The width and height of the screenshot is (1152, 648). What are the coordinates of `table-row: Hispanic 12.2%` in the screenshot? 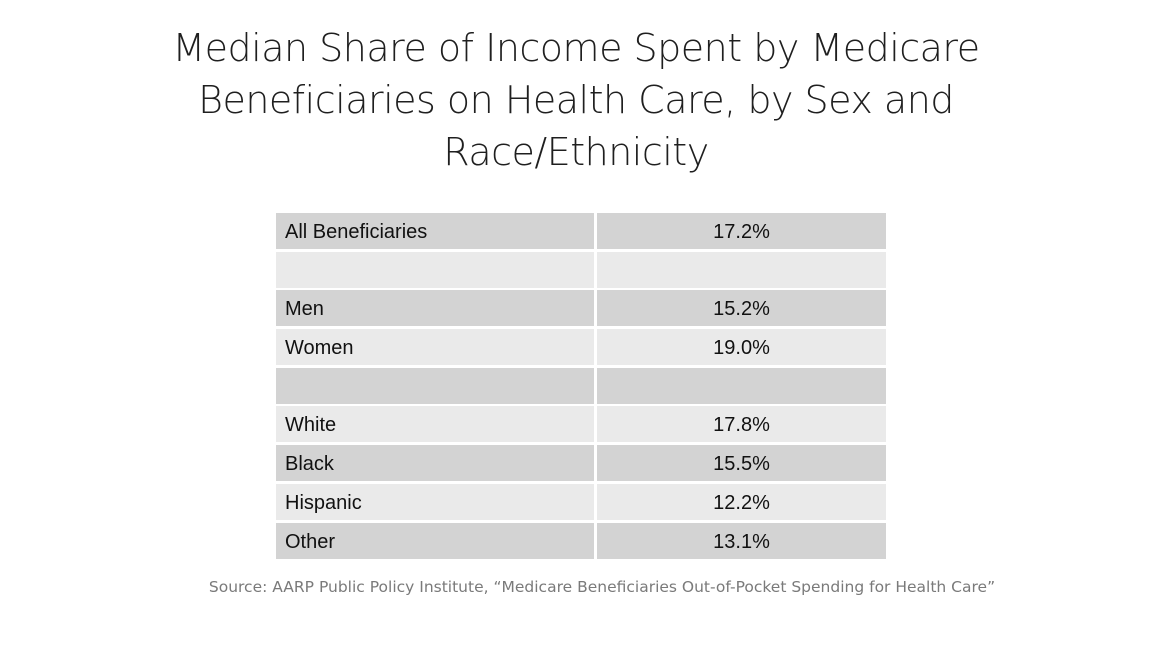 It's located at (581, 501).